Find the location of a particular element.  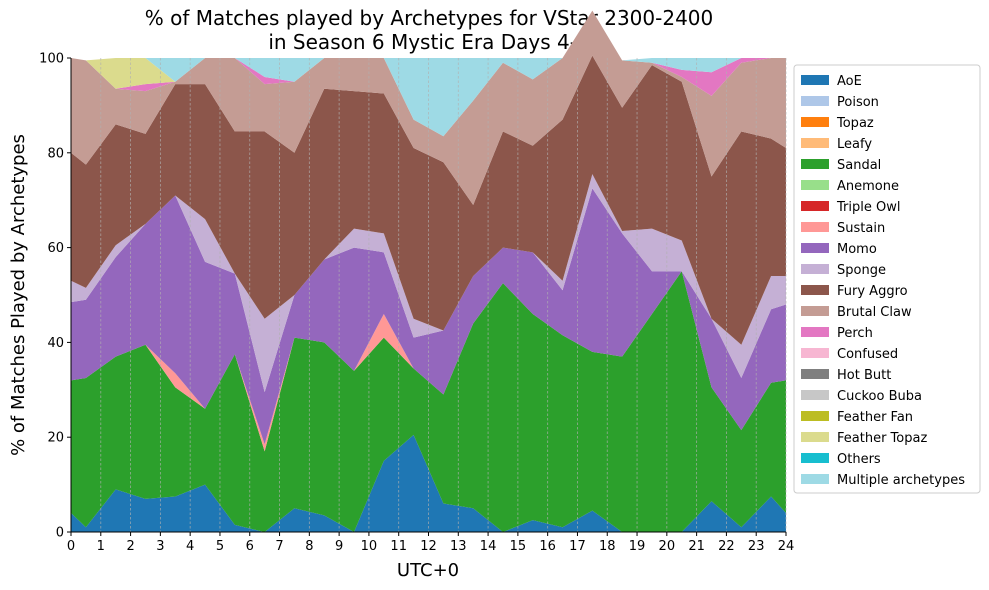

legend-swatch-sandal is located at coordinates (815, 164).